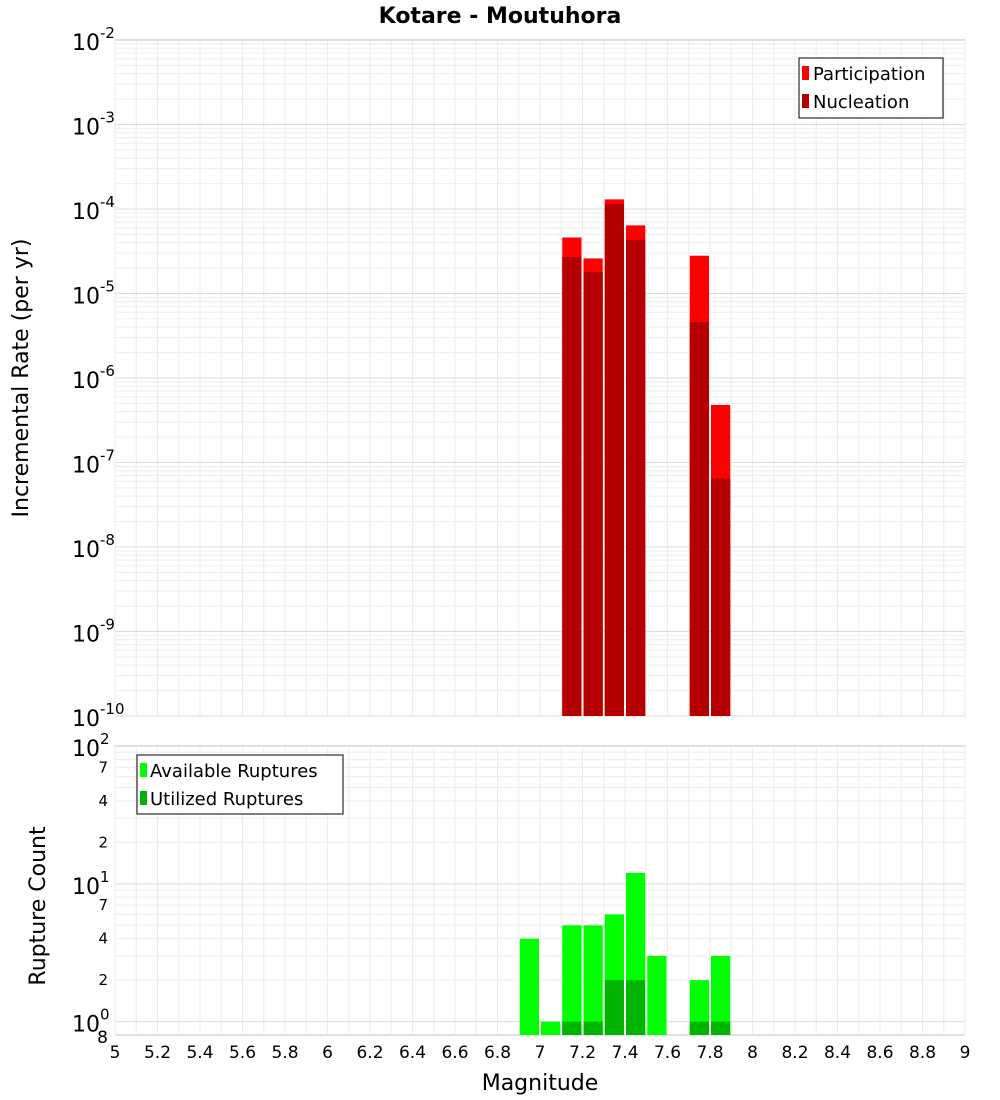 The height and width of the screenshot is (1100, 1000). I want to click on rate-y-tick-label: 10⁻⁴, so click(93, 209).